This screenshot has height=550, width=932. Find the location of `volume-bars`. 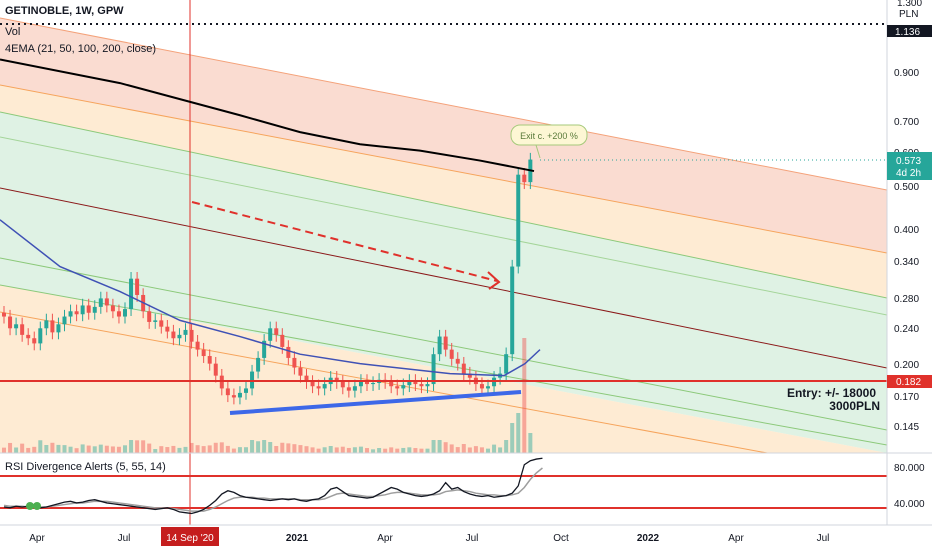

volume-bars is located at coordinates (267, 395).